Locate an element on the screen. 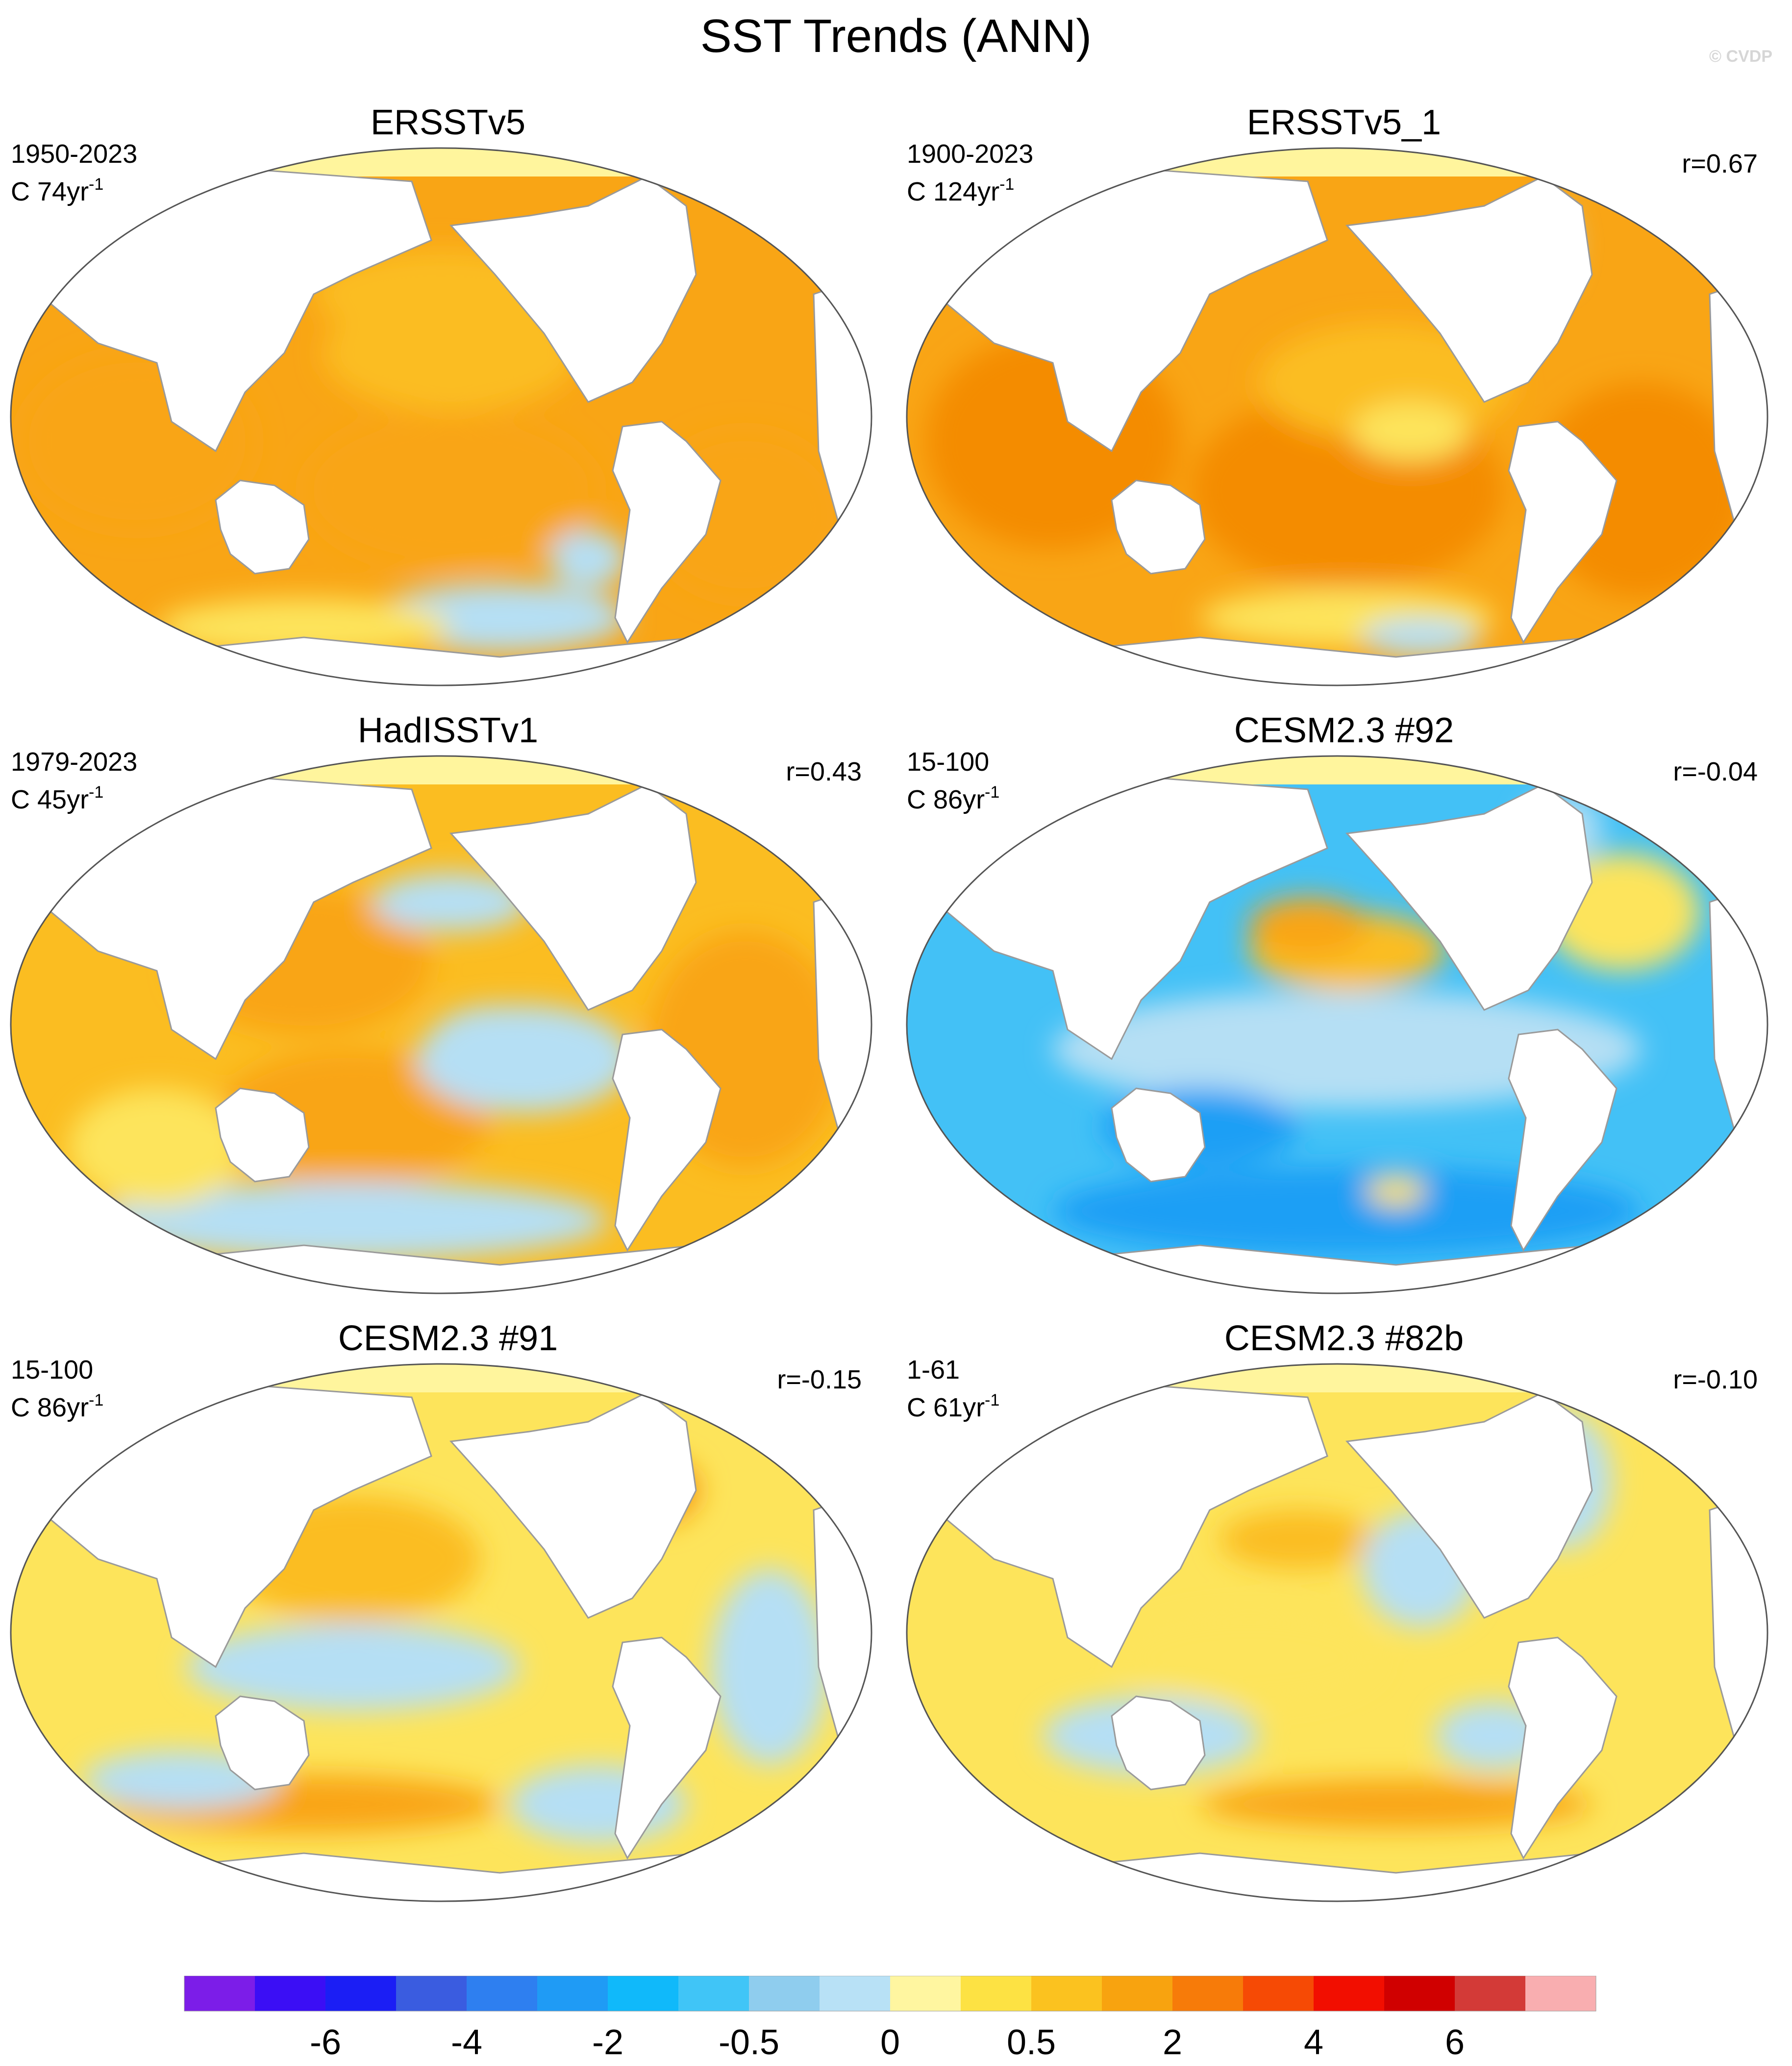 The image size is (1792, 2066). panel-count: C 61yr-1 is located at coordinates (953, 1404).